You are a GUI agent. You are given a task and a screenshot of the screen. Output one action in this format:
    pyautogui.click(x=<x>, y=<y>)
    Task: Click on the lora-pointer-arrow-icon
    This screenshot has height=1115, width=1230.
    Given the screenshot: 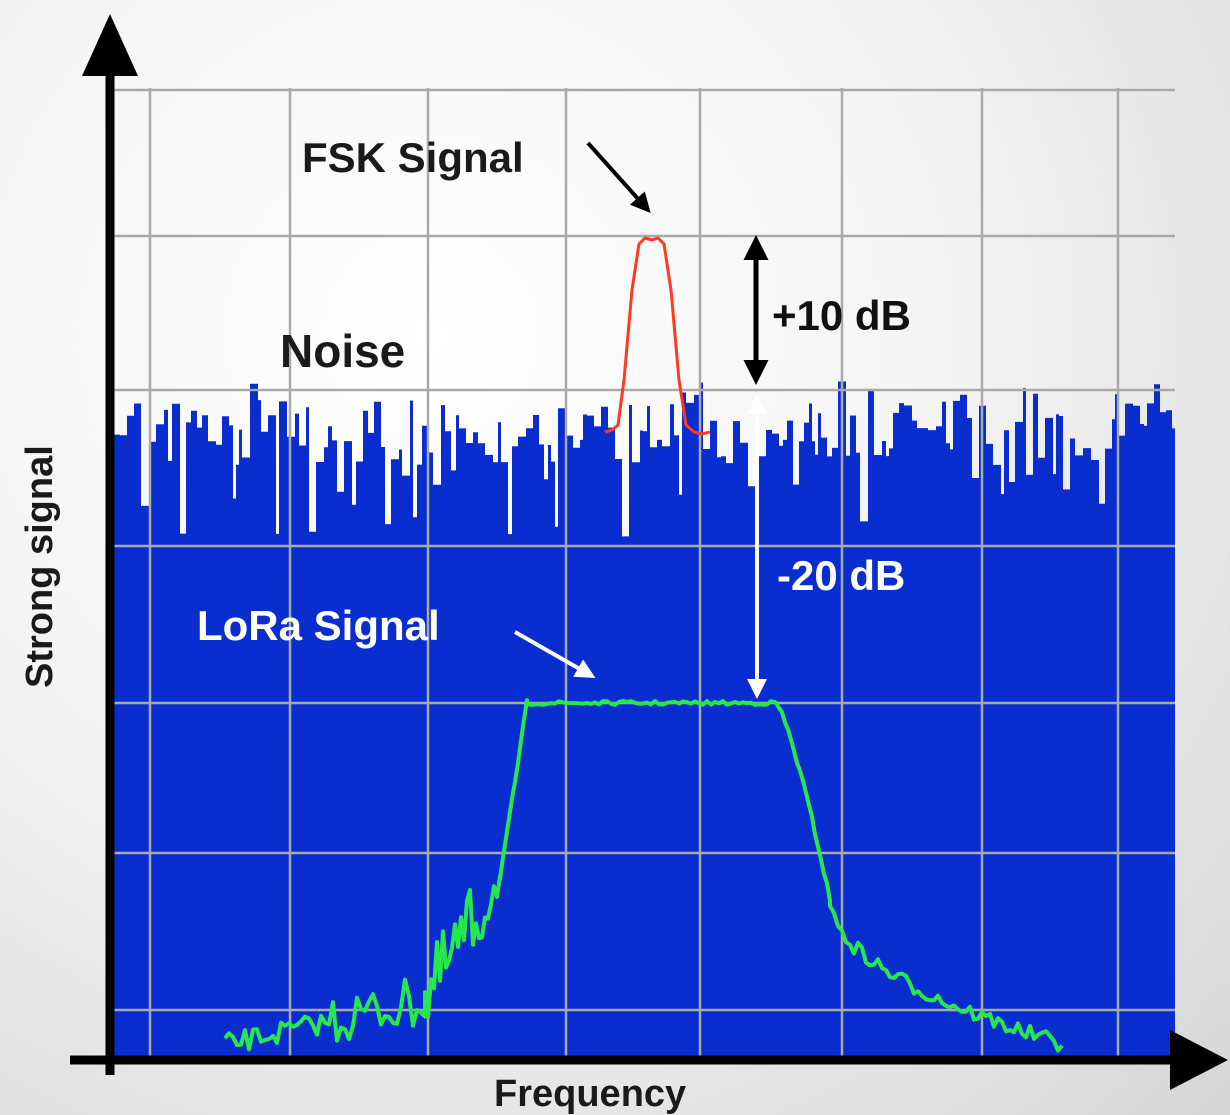 What is the action you would take?
    pyautogui.click(x=555, y=654)
    